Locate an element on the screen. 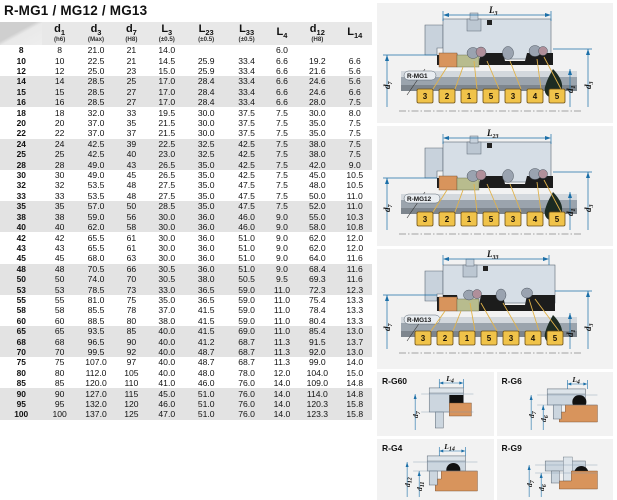  table-row: 8 8 21.0 21 14.0 6.0 is located at coordinates (186, 50).